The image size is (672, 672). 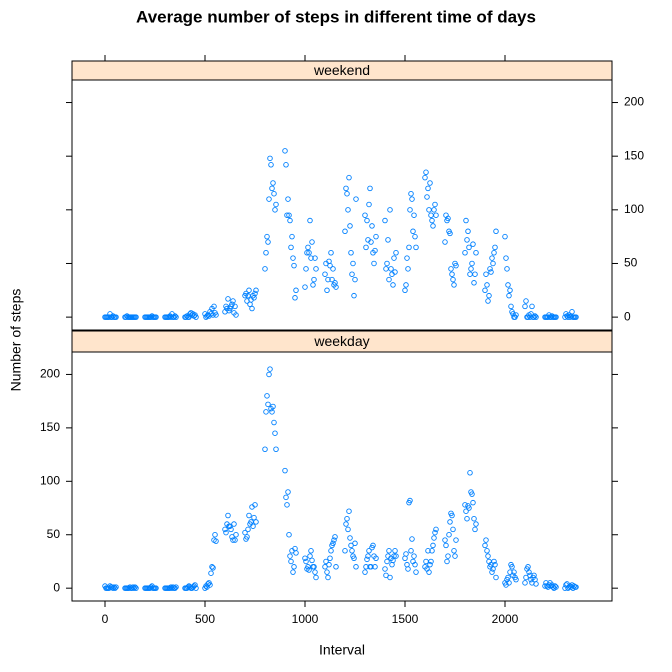 What do you see at coordinates (634, 155) in the screenshot?
I see `y-tick-label: 150` at bounding box center [634, 155].